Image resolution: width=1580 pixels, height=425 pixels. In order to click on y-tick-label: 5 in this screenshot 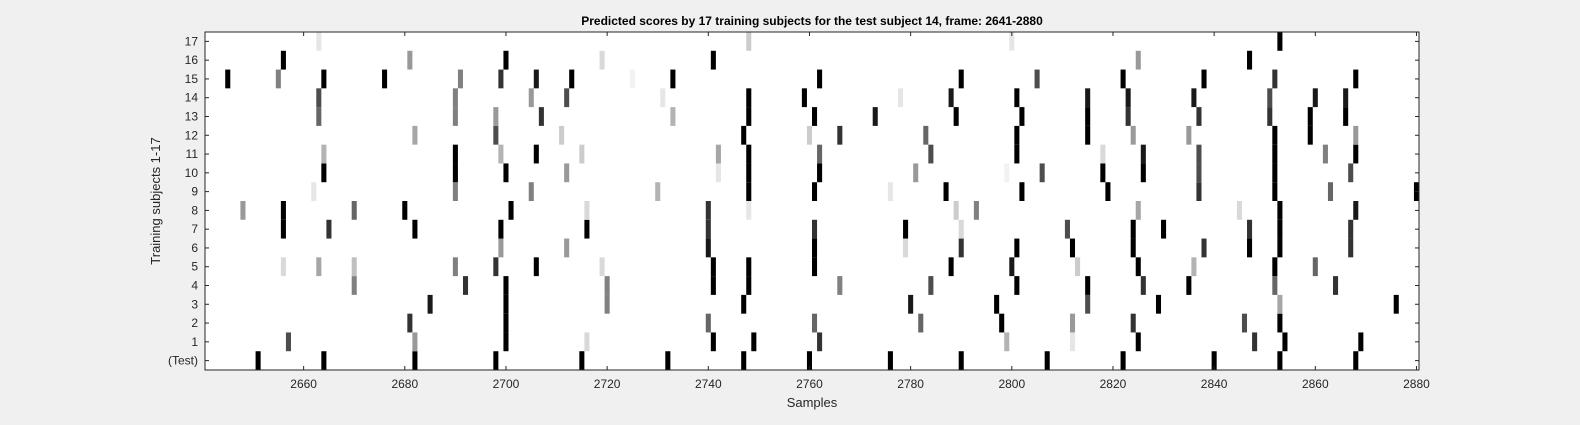, I will do `click(194, 267)`.